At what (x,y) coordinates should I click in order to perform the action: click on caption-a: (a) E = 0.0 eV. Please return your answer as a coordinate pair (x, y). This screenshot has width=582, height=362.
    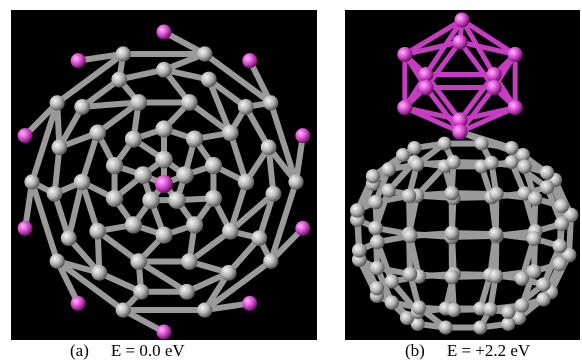
    Looking at the image, I should click on (127, 351).